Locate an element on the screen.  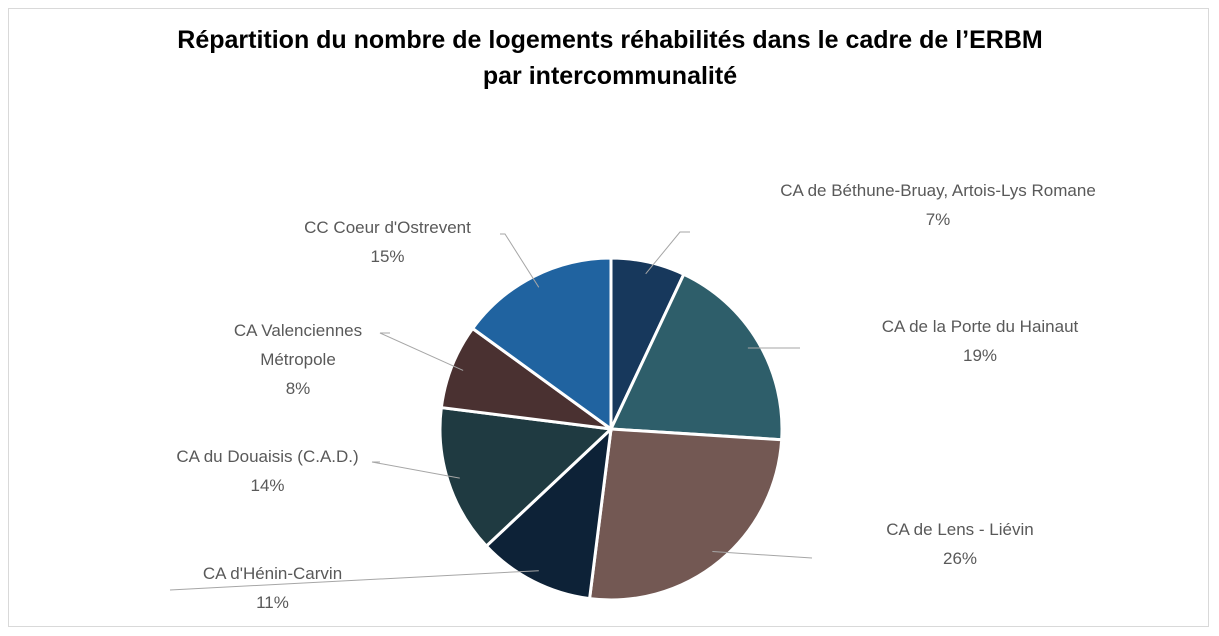
label-name: CA de Lens - Liévin is located at coordinates (960, 529).